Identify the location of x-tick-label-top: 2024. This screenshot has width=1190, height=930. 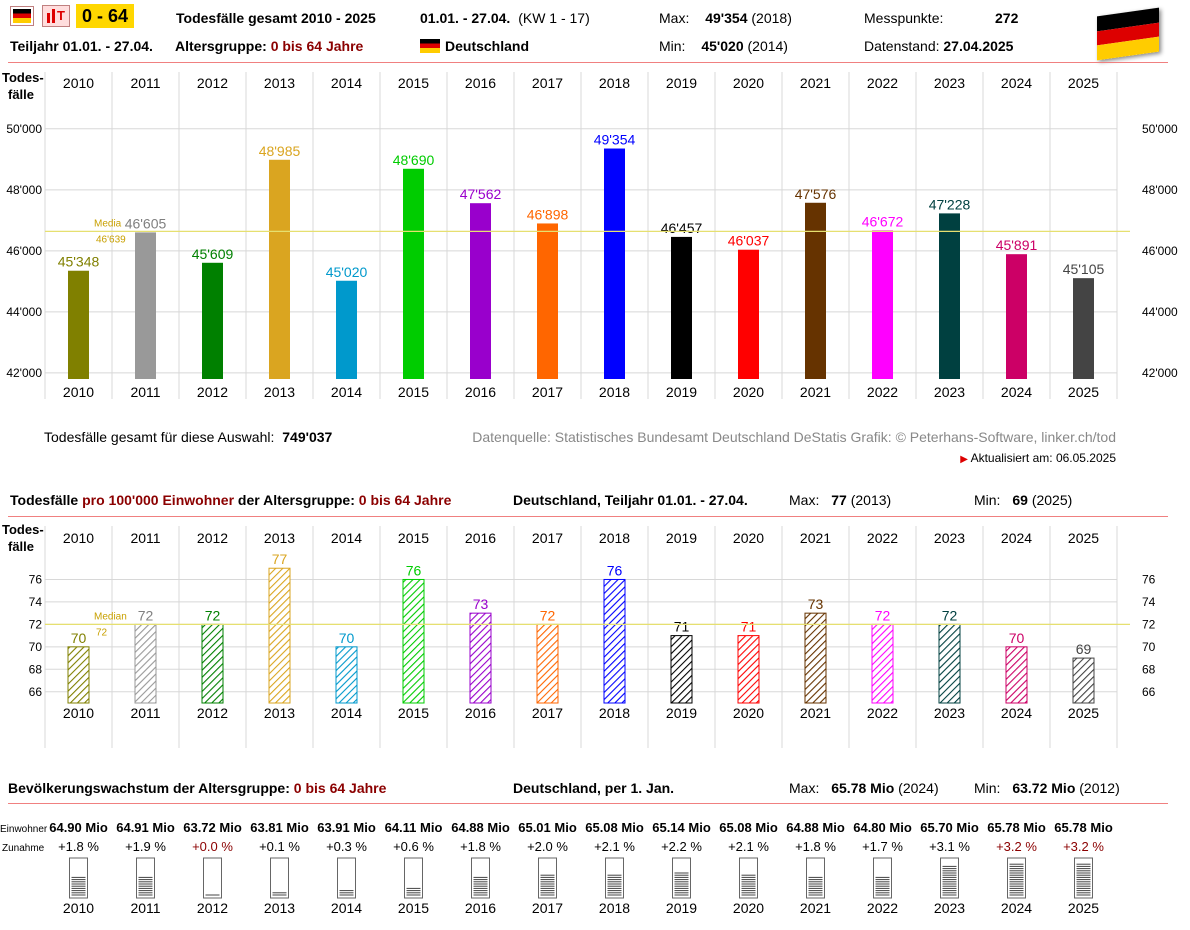
(1016, 538).